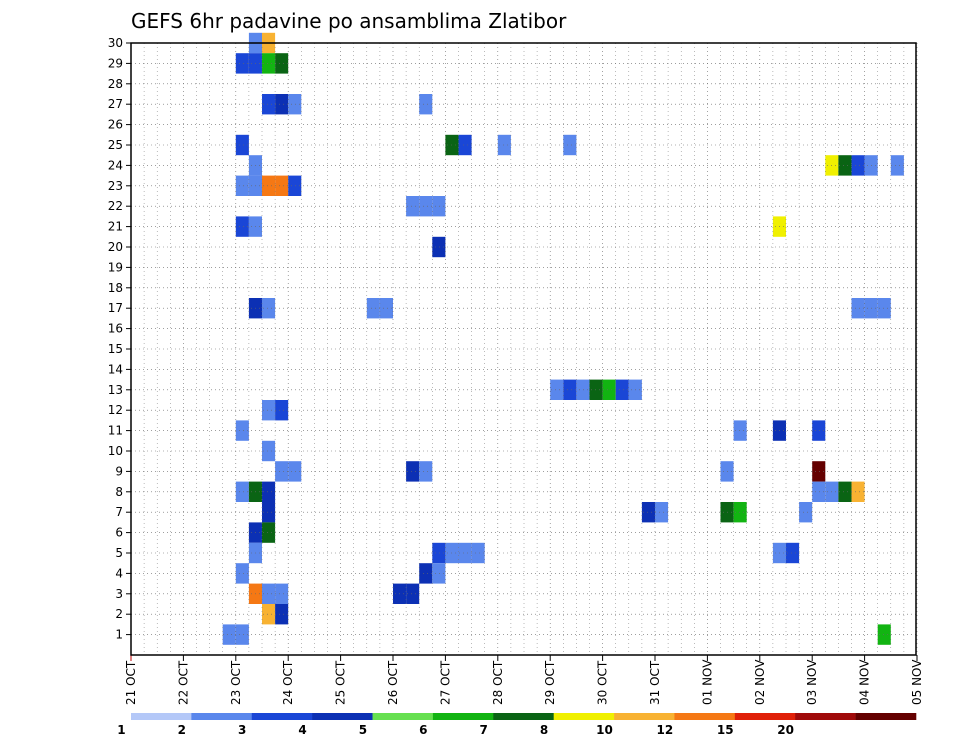 The image size is (960, 742). I want to click on y-tick-label-24: 24, so click(115, 165).